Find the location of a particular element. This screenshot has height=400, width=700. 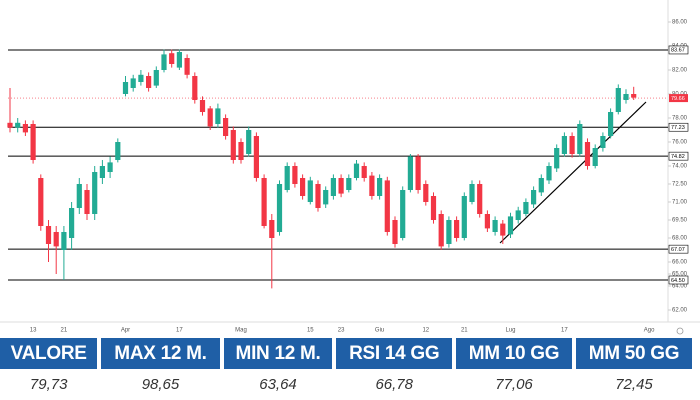

value-cell: 66,78 is located at coordinates (394, 384).